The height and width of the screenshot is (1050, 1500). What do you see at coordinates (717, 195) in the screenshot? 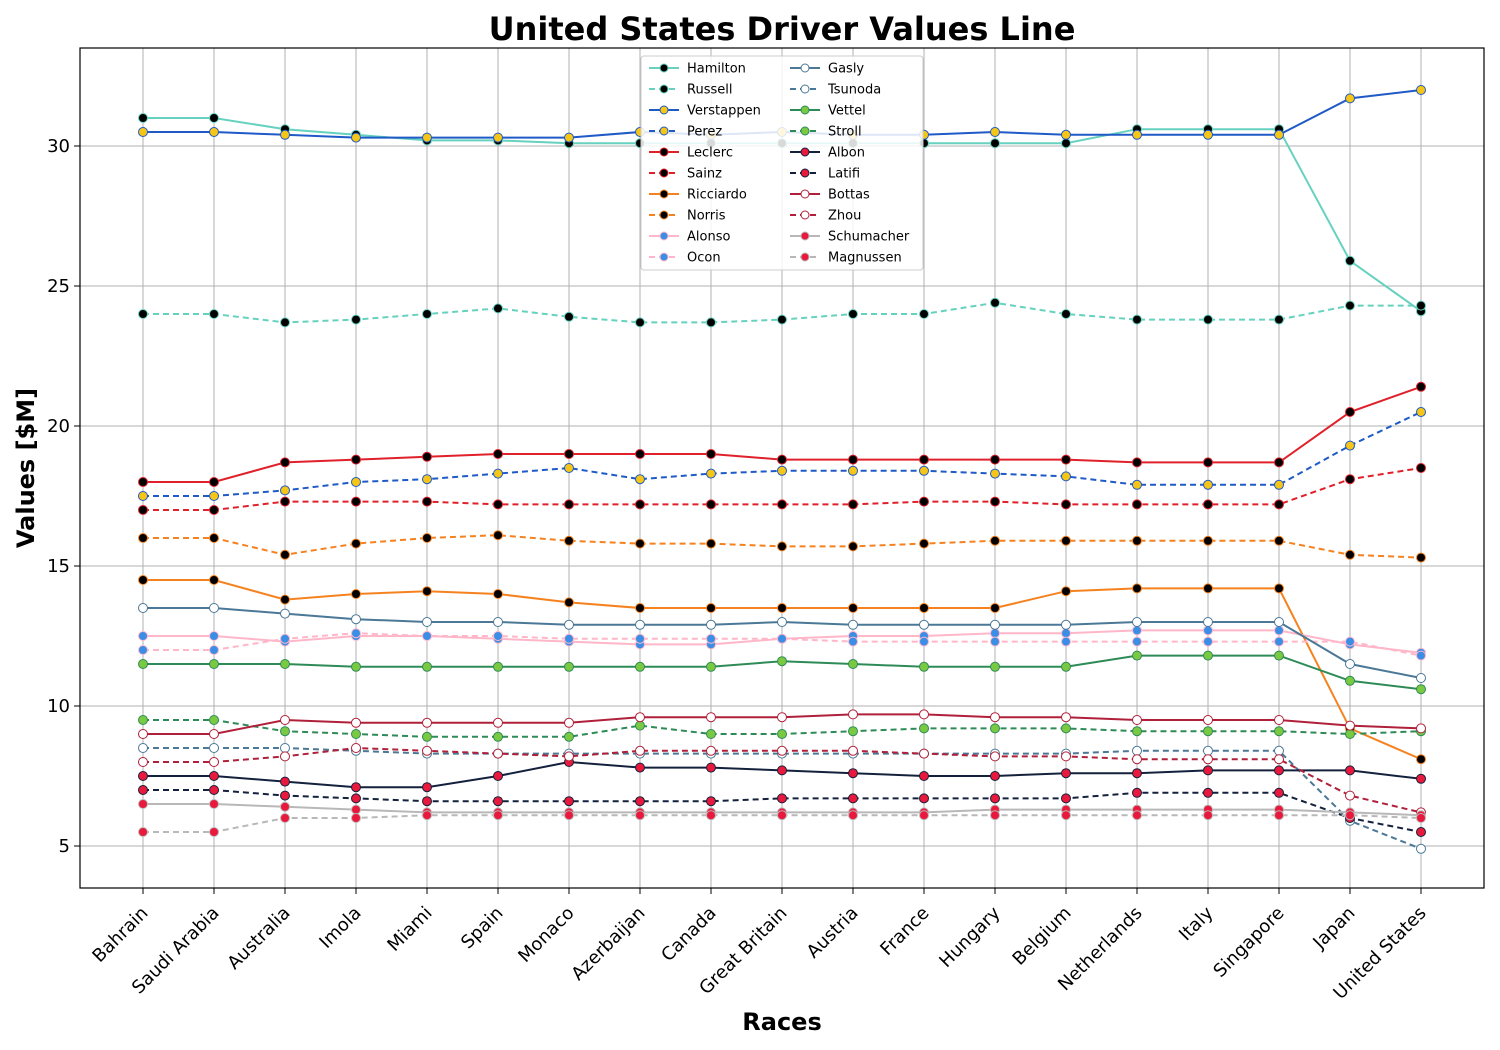
I see `legend-label: Ricciardo` at bounding box center [717, 195].